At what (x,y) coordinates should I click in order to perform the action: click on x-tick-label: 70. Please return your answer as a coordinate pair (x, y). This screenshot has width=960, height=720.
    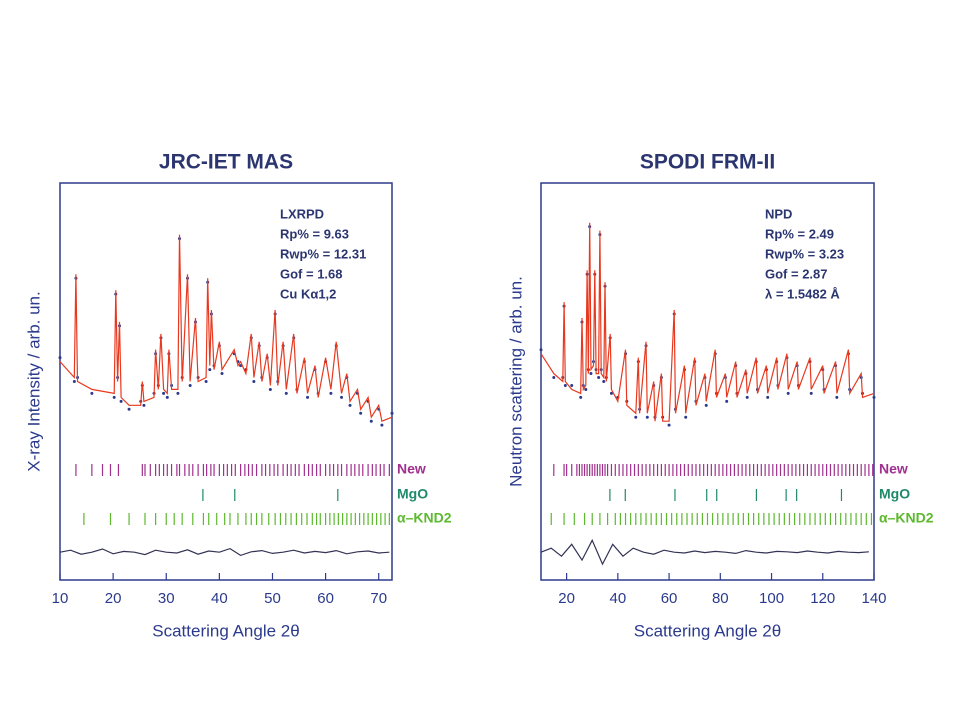
    Looking at the image, I should click on (378, 598).